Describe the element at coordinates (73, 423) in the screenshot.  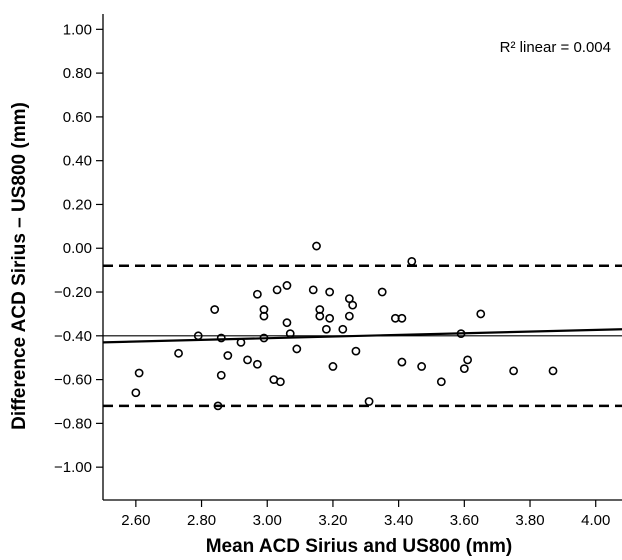
I see `y-tick-label: −0.80` at that location.